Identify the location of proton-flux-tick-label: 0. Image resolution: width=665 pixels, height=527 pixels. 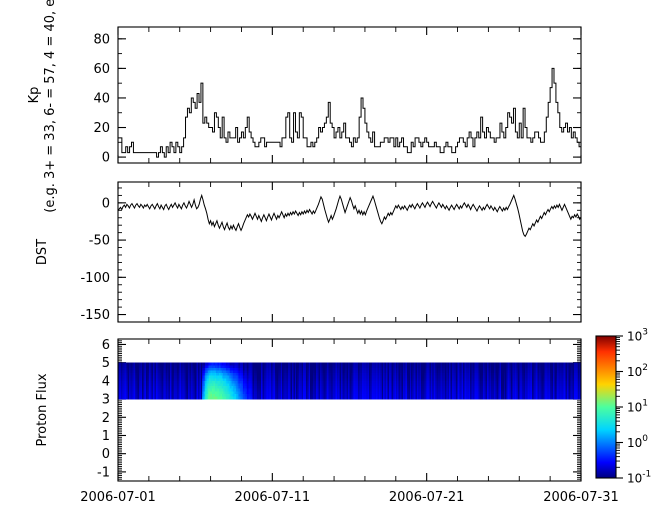
(106, 454).